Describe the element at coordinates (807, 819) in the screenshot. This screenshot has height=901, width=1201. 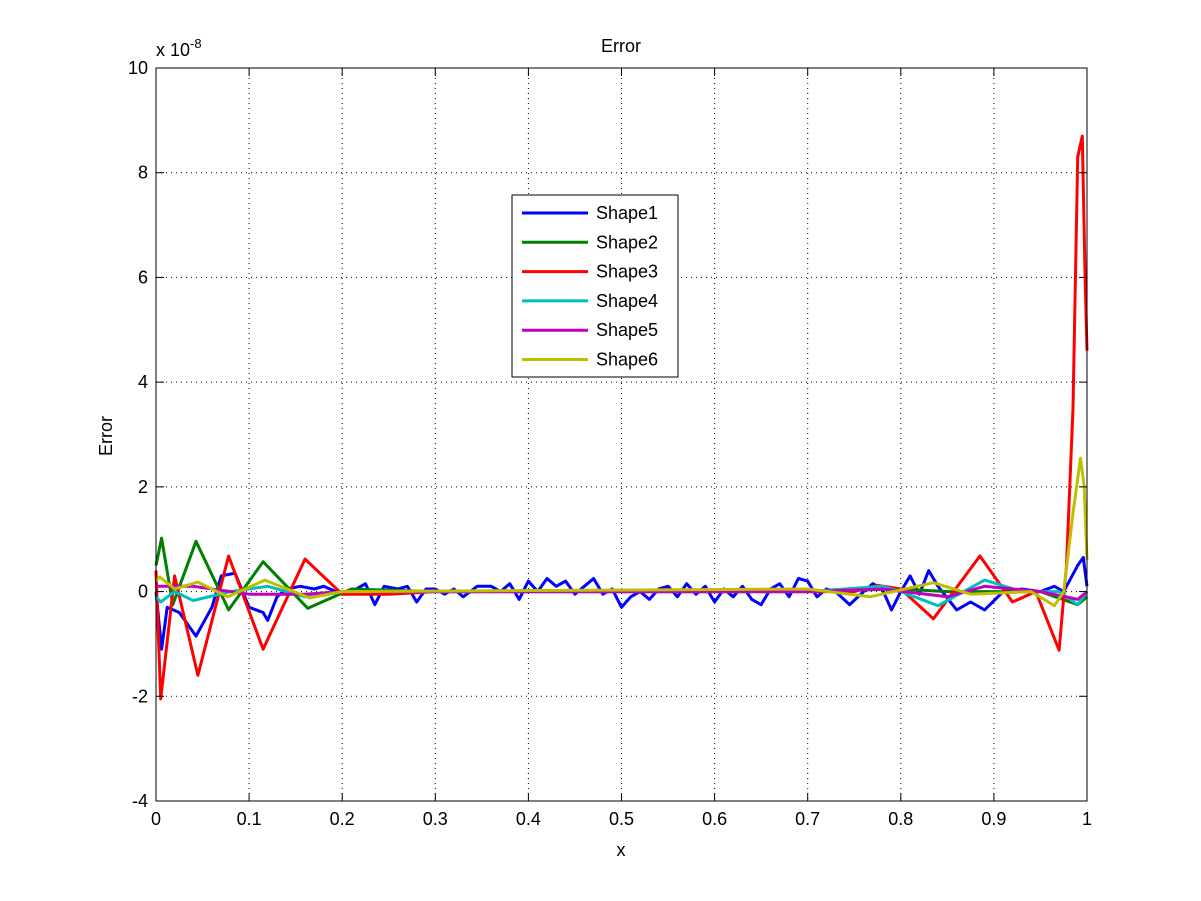
I see `x-tick-label: 0.7` at that location.